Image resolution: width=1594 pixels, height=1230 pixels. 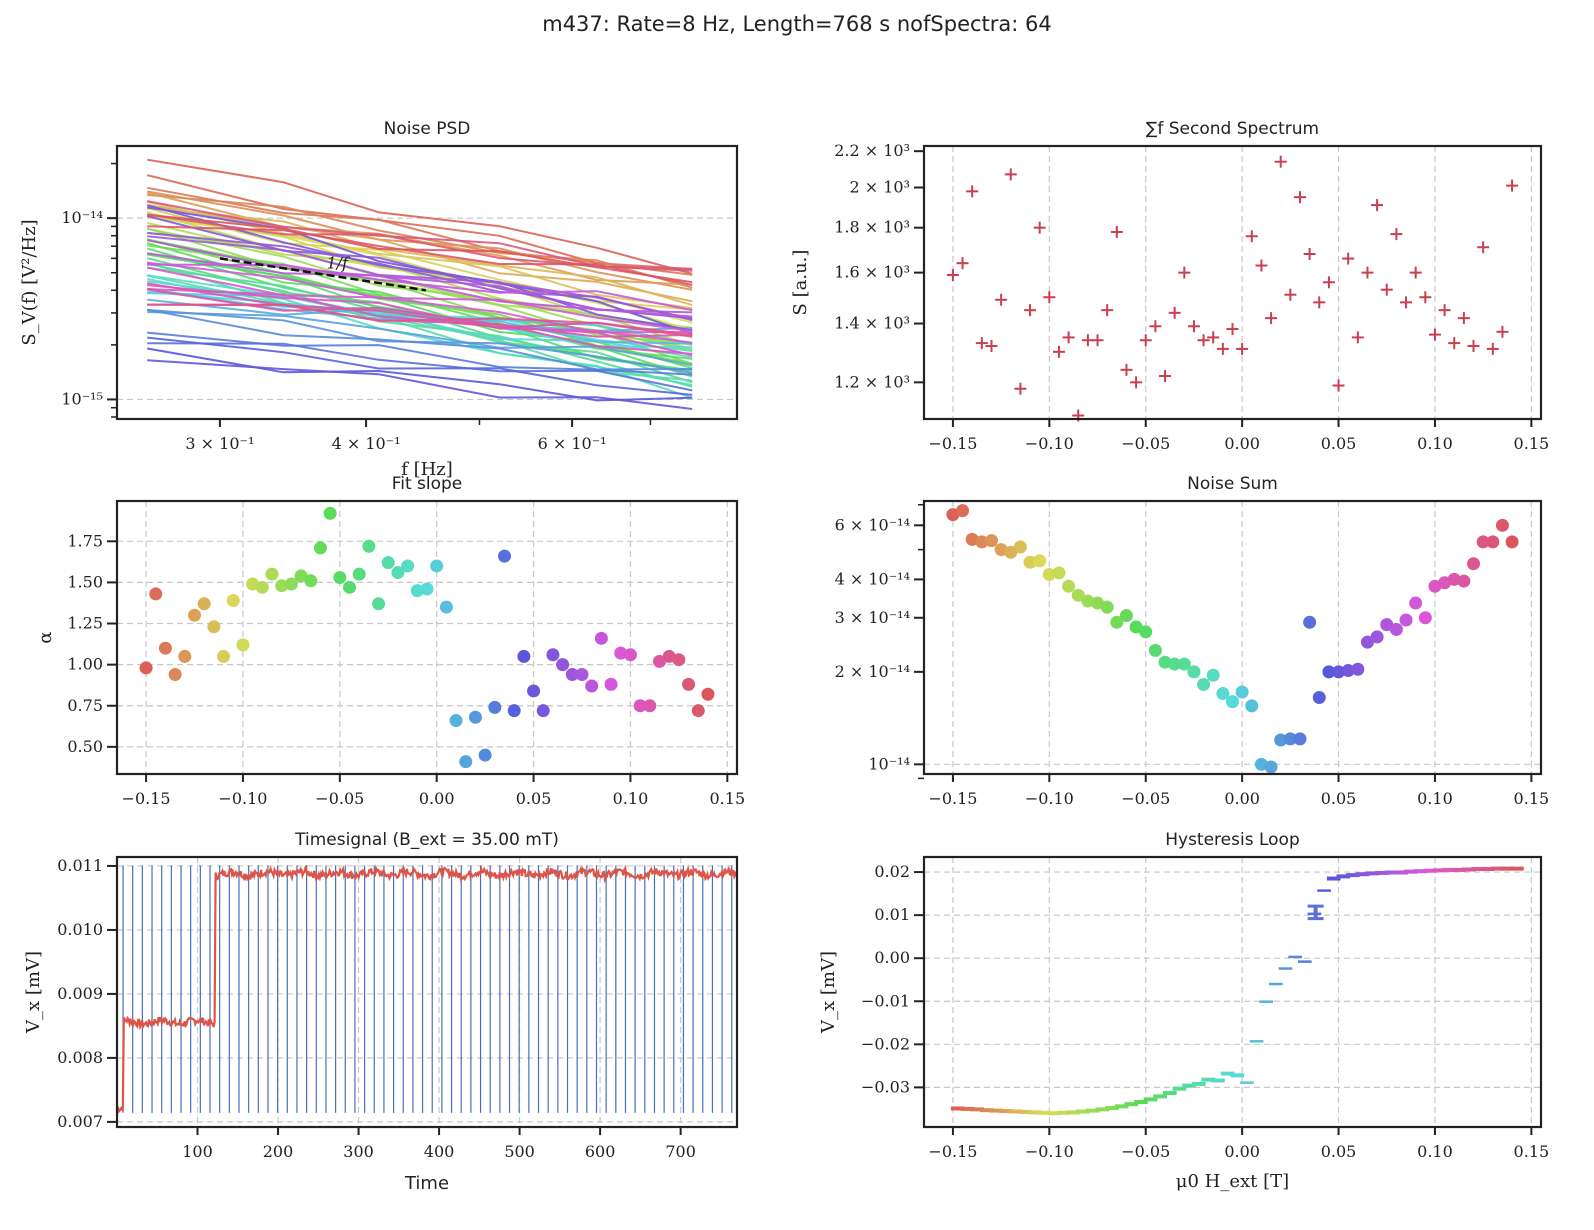 I want to click on y-tick-label: 2.2 × 10³, so click(x=872, y=150).